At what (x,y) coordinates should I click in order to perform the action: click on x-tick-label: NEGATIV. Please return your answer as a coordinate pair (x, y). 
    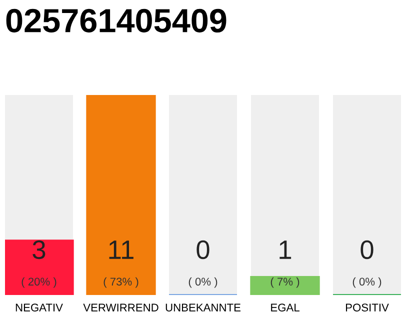
    Looking at the image, I should click on (39, 308).